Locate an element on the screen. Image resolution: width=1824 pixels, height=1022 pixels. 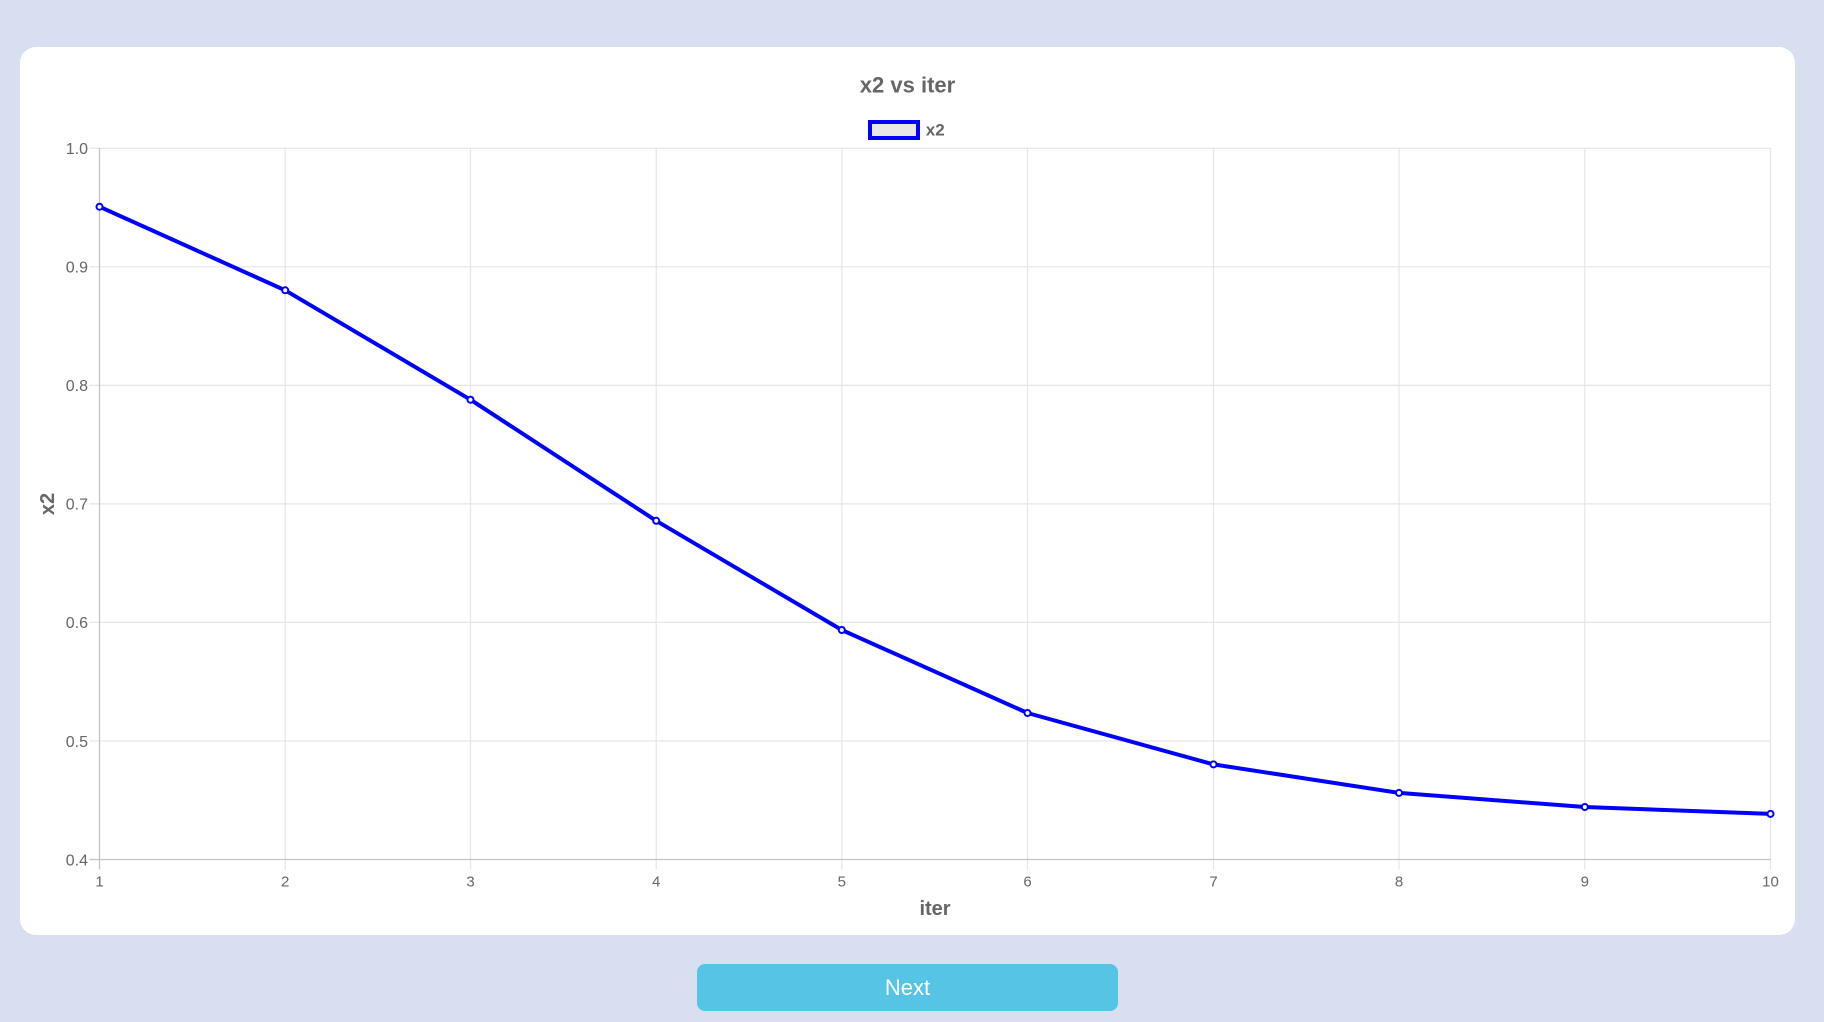
svg-text: 4 is located at coordinates (656, 881).